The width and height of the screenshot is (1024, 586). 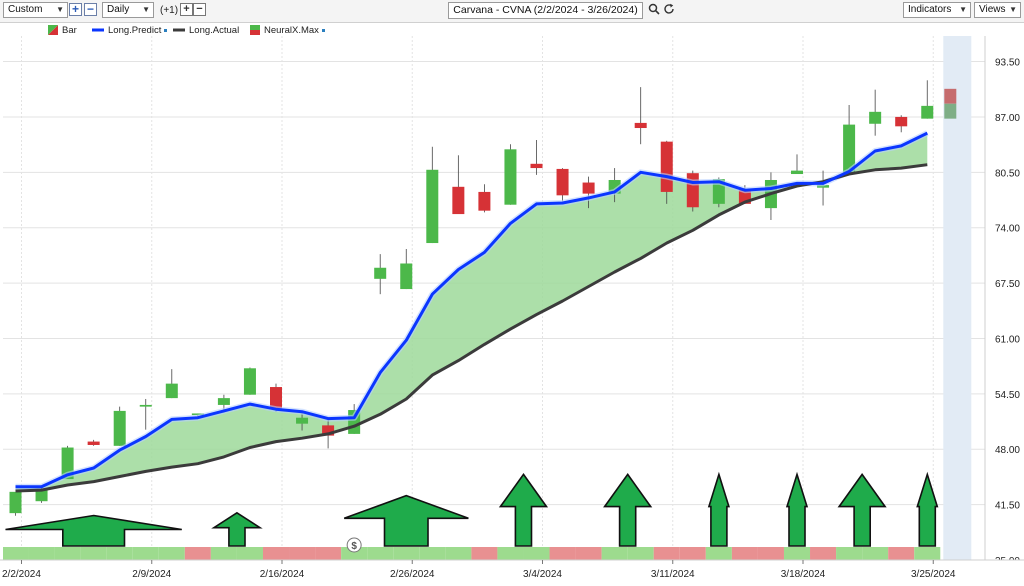 What do you see at coordinates (1007, 450) in the screenshot?
I see `y-tick-label: 48.00` at bounding box center [1007, 450].